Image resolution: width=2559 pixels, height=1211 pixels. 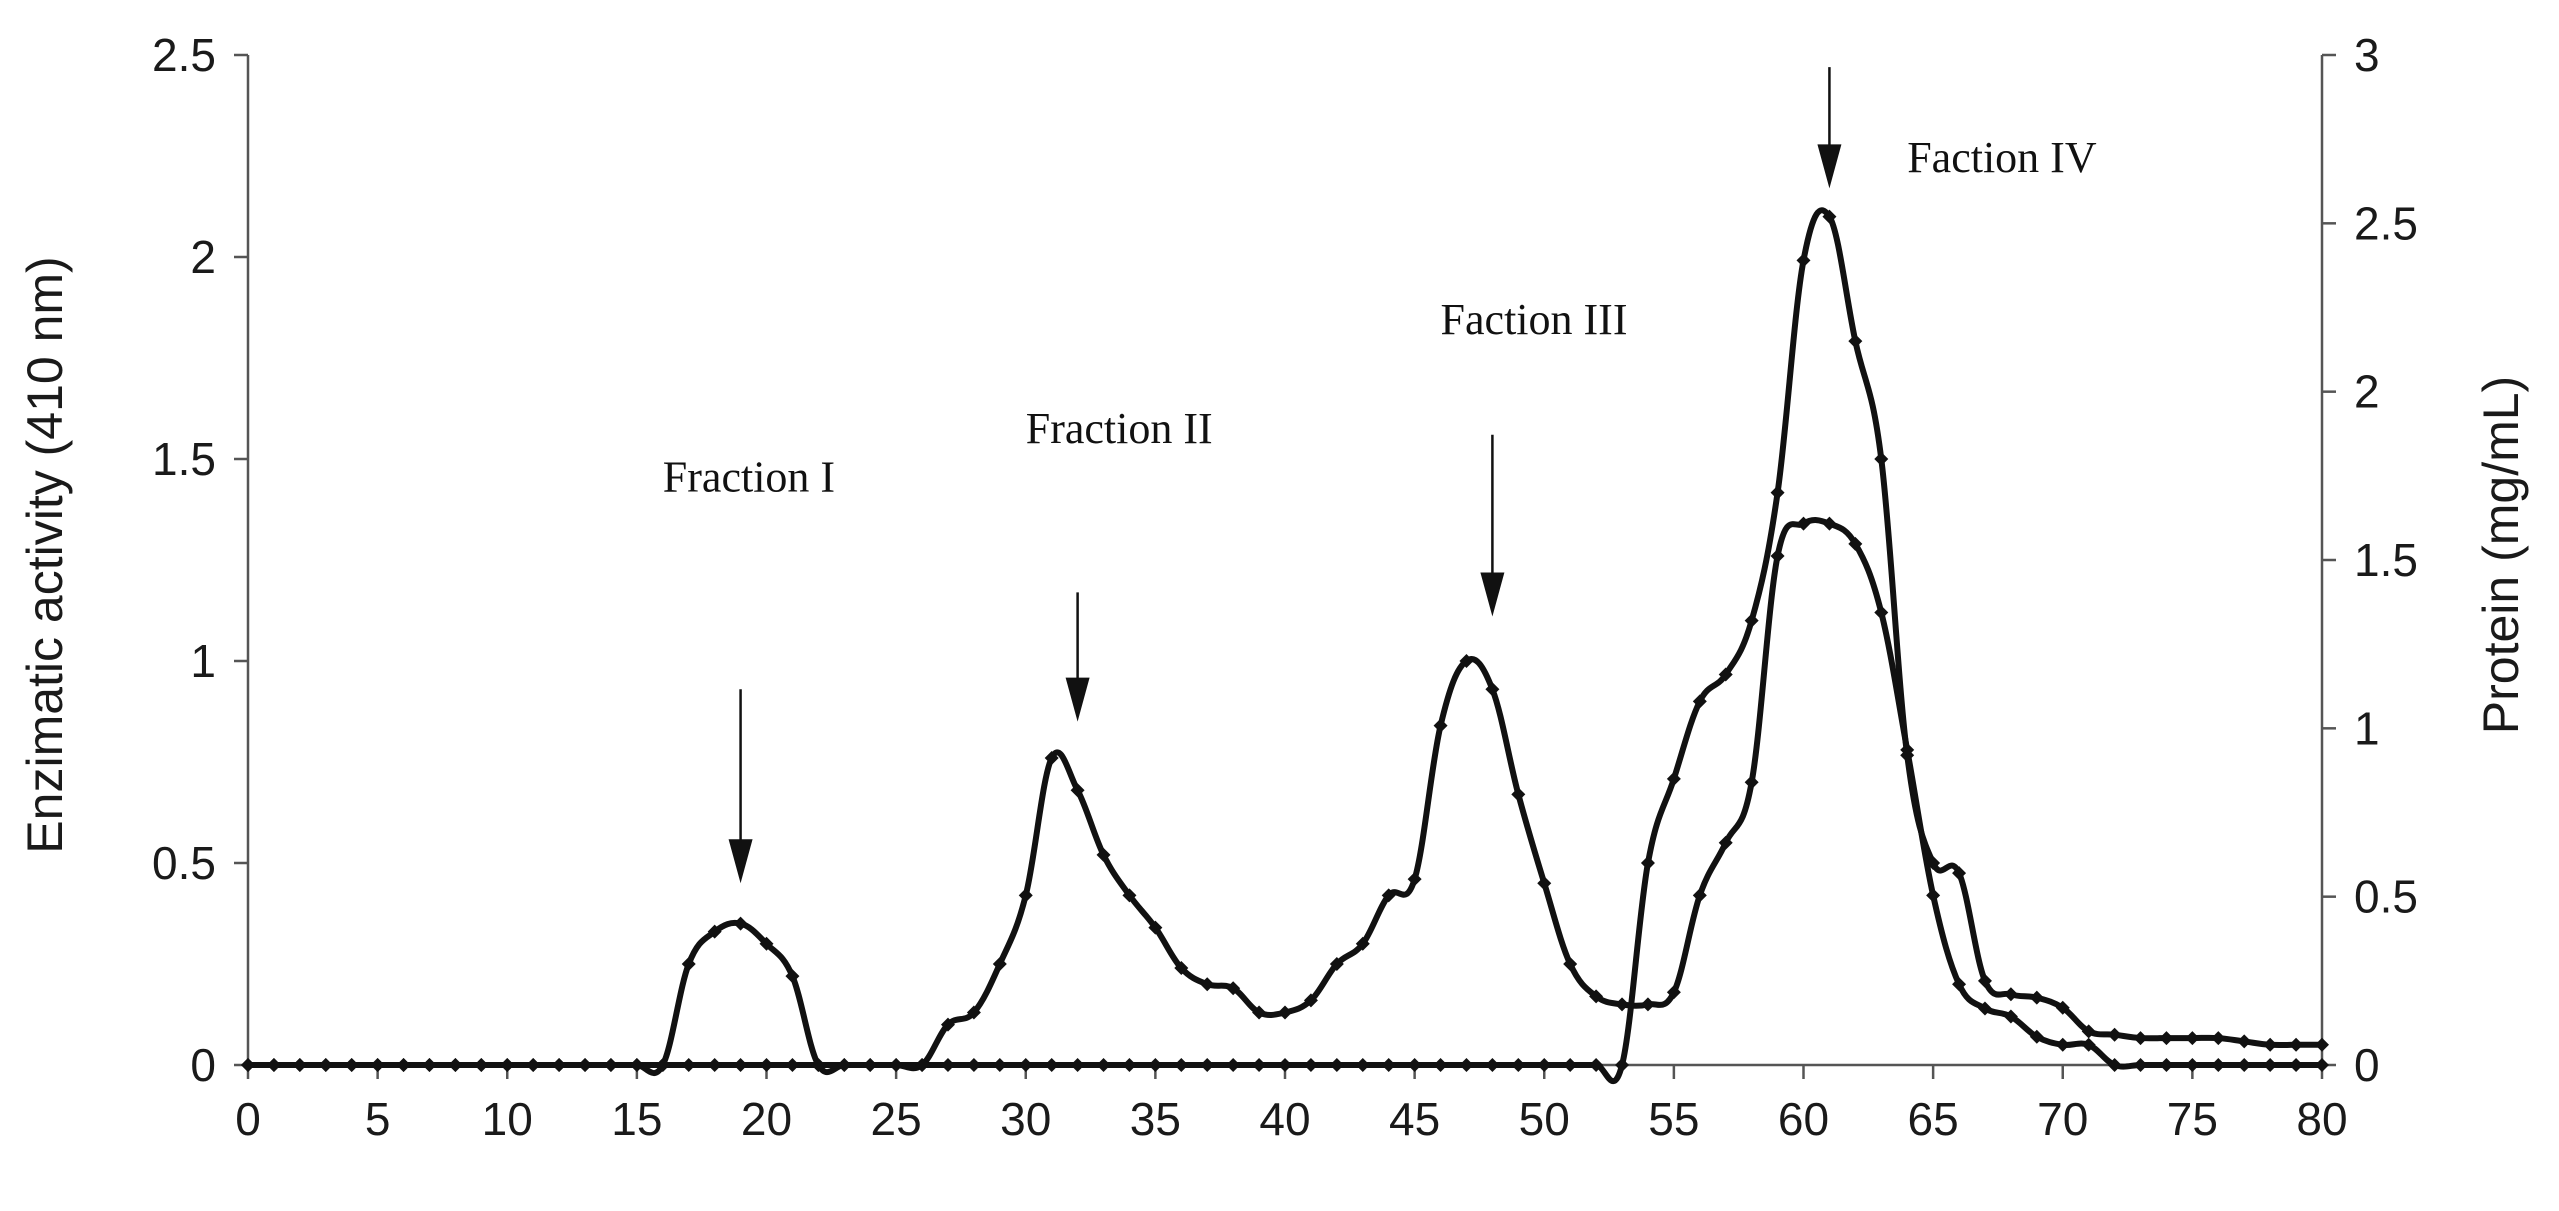 I want to click on x-tick-label: 15, so click(x=636, y=1119).